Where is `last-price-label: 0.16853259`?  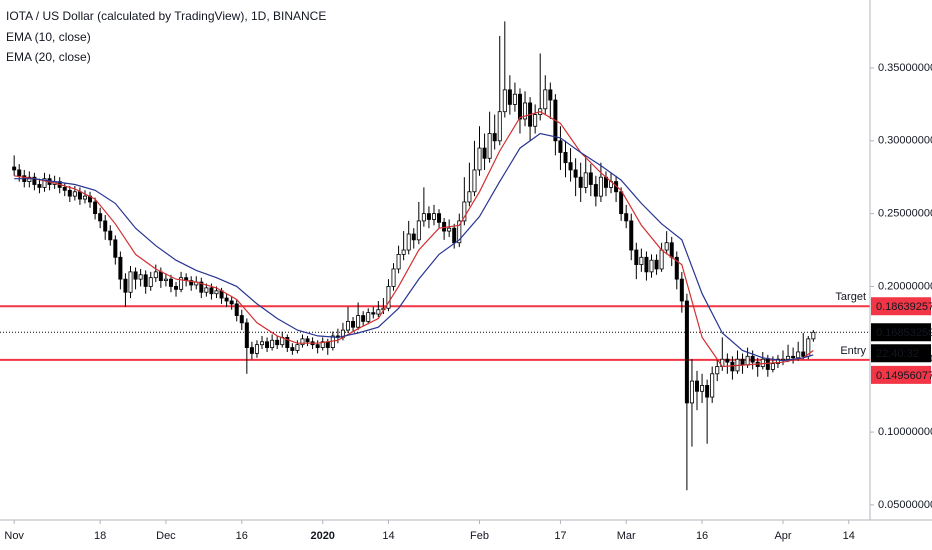 last-price-label: 0.16853259 is located at coordinates (904, 333).